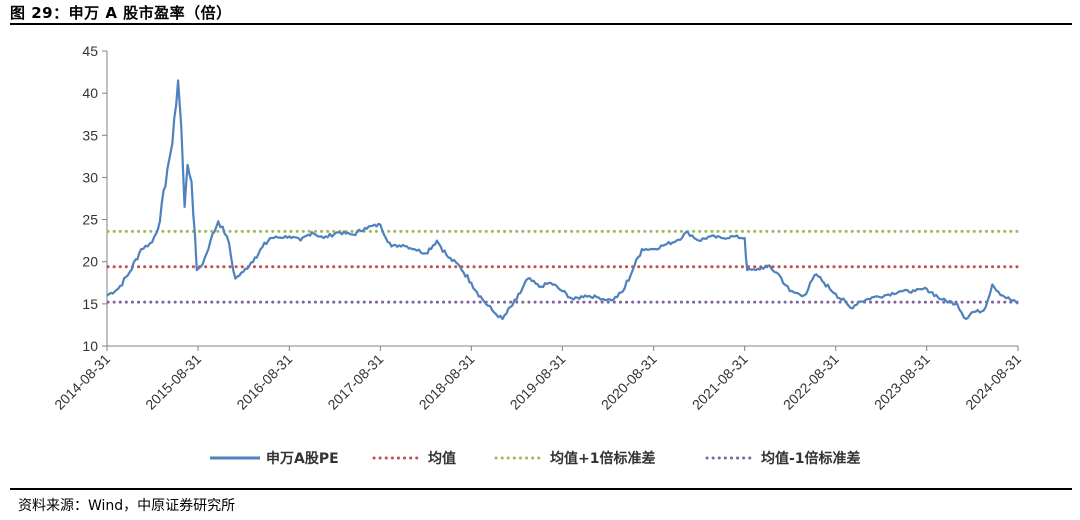 This screenshot has height=520, width=1080. I want to click on top-rule, so click(541, 24).